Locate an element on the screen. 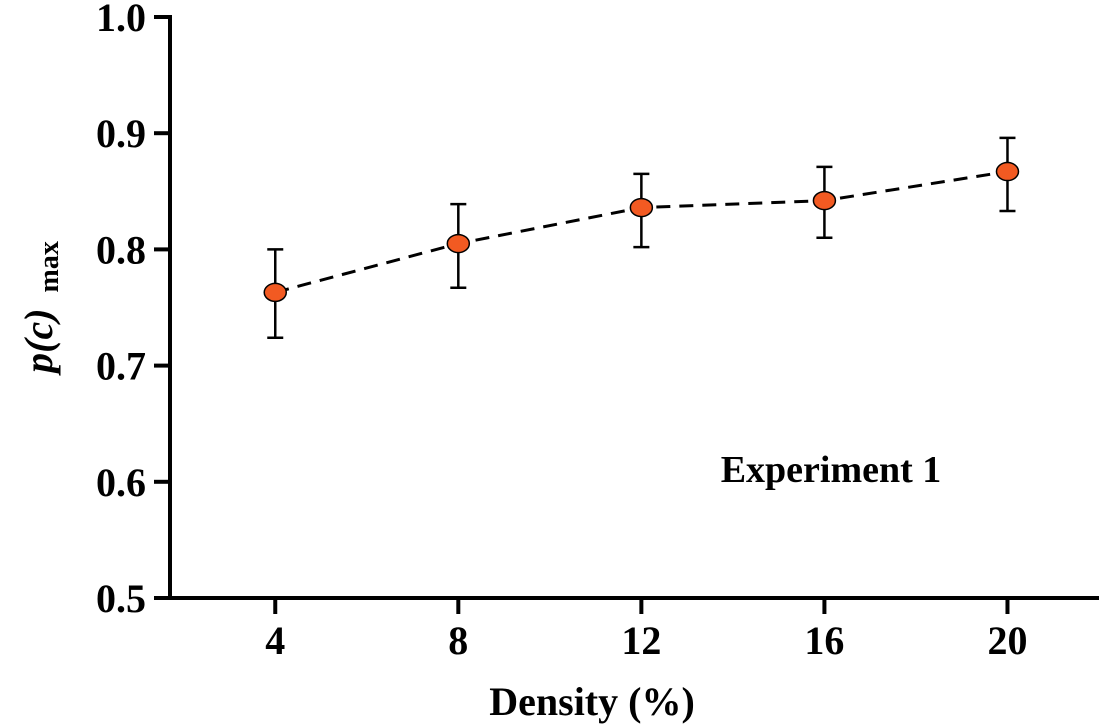  y-axis-title-subscript: max is located at coordinates (49, 266).